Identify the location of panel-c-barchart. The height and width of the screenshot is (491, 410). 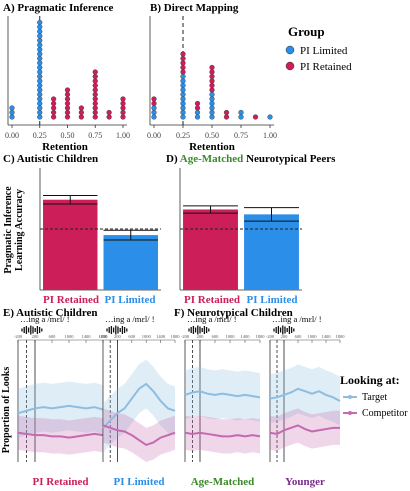
(100, 229).